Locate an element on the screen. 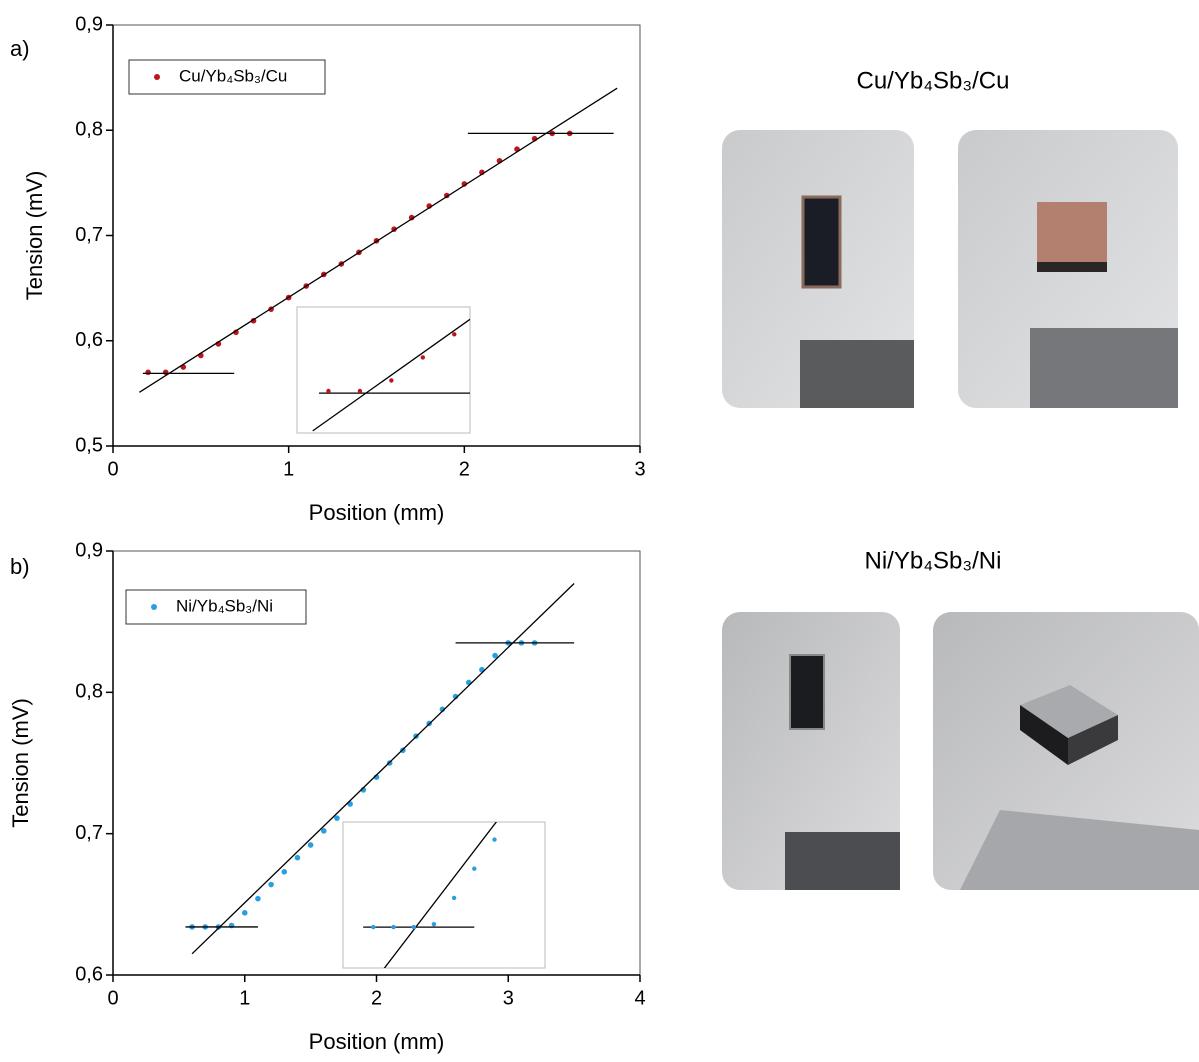 The image size is (1199, 1062). photo-title: Ni/Yb₄Sb₃/Ni is located at coordinates (933, 560).